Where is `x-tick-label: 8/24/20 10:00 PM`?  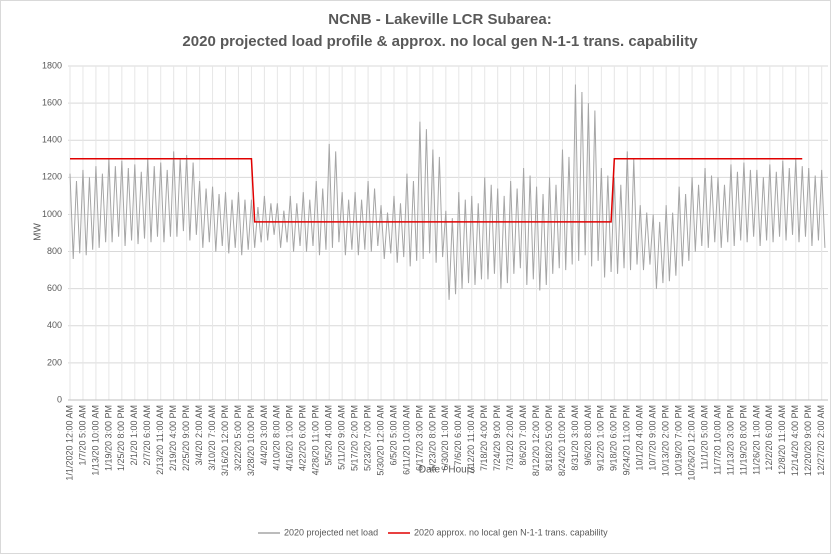
x-tick-label: 8/24/20 10:00 PM is located at coordinates (562, 440).